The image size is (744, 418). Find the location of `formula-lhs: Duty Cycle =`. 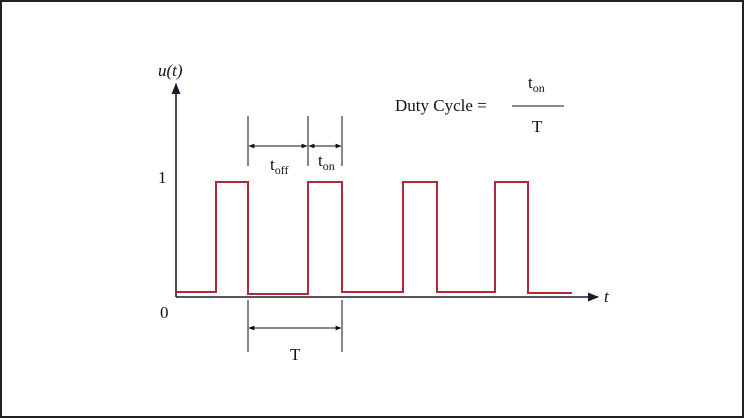

formula-lhs: Duty Cycle = is located at coordinates (441, 105).